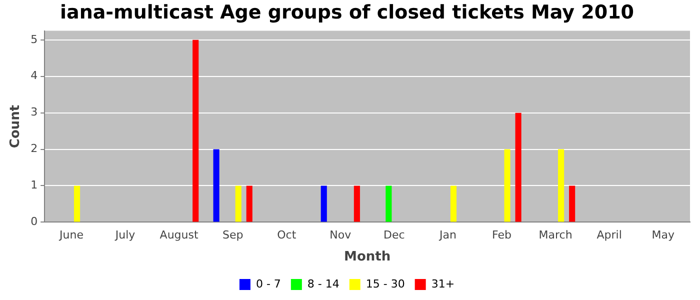 This screenshot has height=300, width=700. What do you see at coordinates (367, 257) in the screenshot?
I see `x-axis-title: Month` at bounding box center [367, 257].